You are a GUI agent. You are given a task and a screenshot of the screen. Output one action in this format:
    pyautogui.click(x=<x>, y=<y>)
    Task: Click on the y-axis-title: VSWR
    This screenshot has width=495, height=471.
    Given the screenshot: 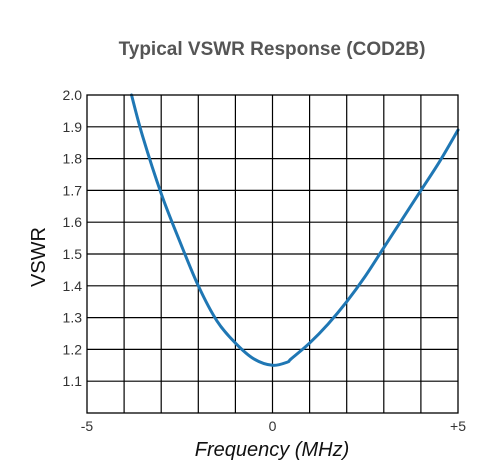 What is the action you would take?
    pyautogui.click(x=39, y=257)
    